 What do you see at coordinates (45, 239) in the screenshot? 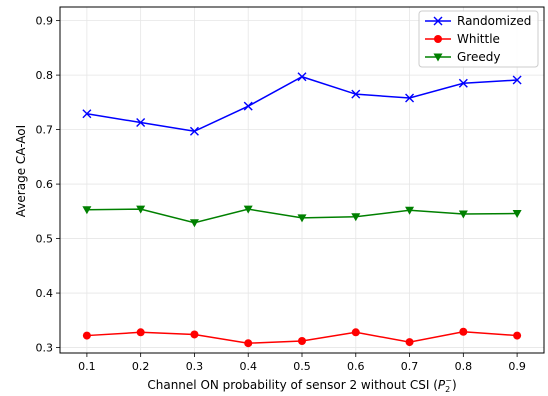
I see `y-tick-label: 0.5` at bounding box center [45, 239].